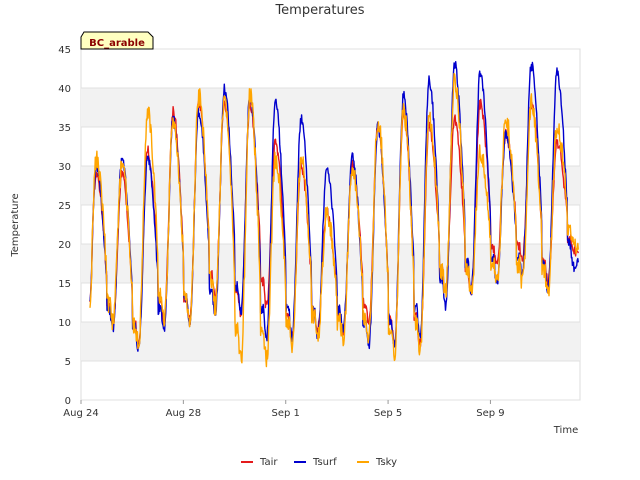 Image resolution: width=640 pixels, height=480 pixels. I want to click on x-axis-ticks: Aug 24 Aug 28 Sep 1 Sep 5 Sep 9, so click(284, 409).